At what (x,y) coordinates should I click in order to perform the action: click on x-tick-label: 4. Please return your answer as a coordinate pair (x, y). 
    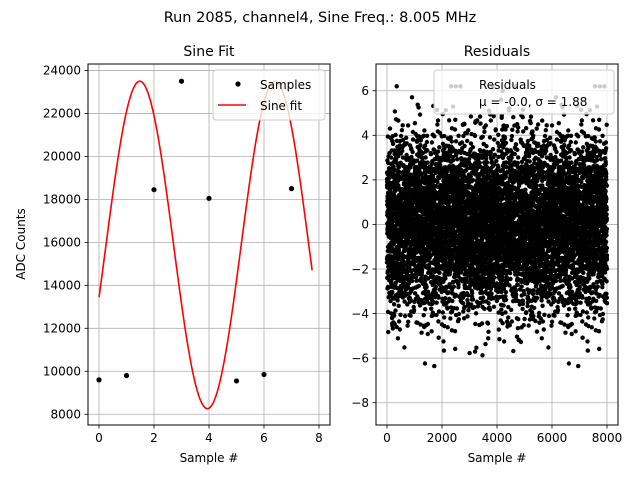
    Looking at the image, I should click on (209, 438).